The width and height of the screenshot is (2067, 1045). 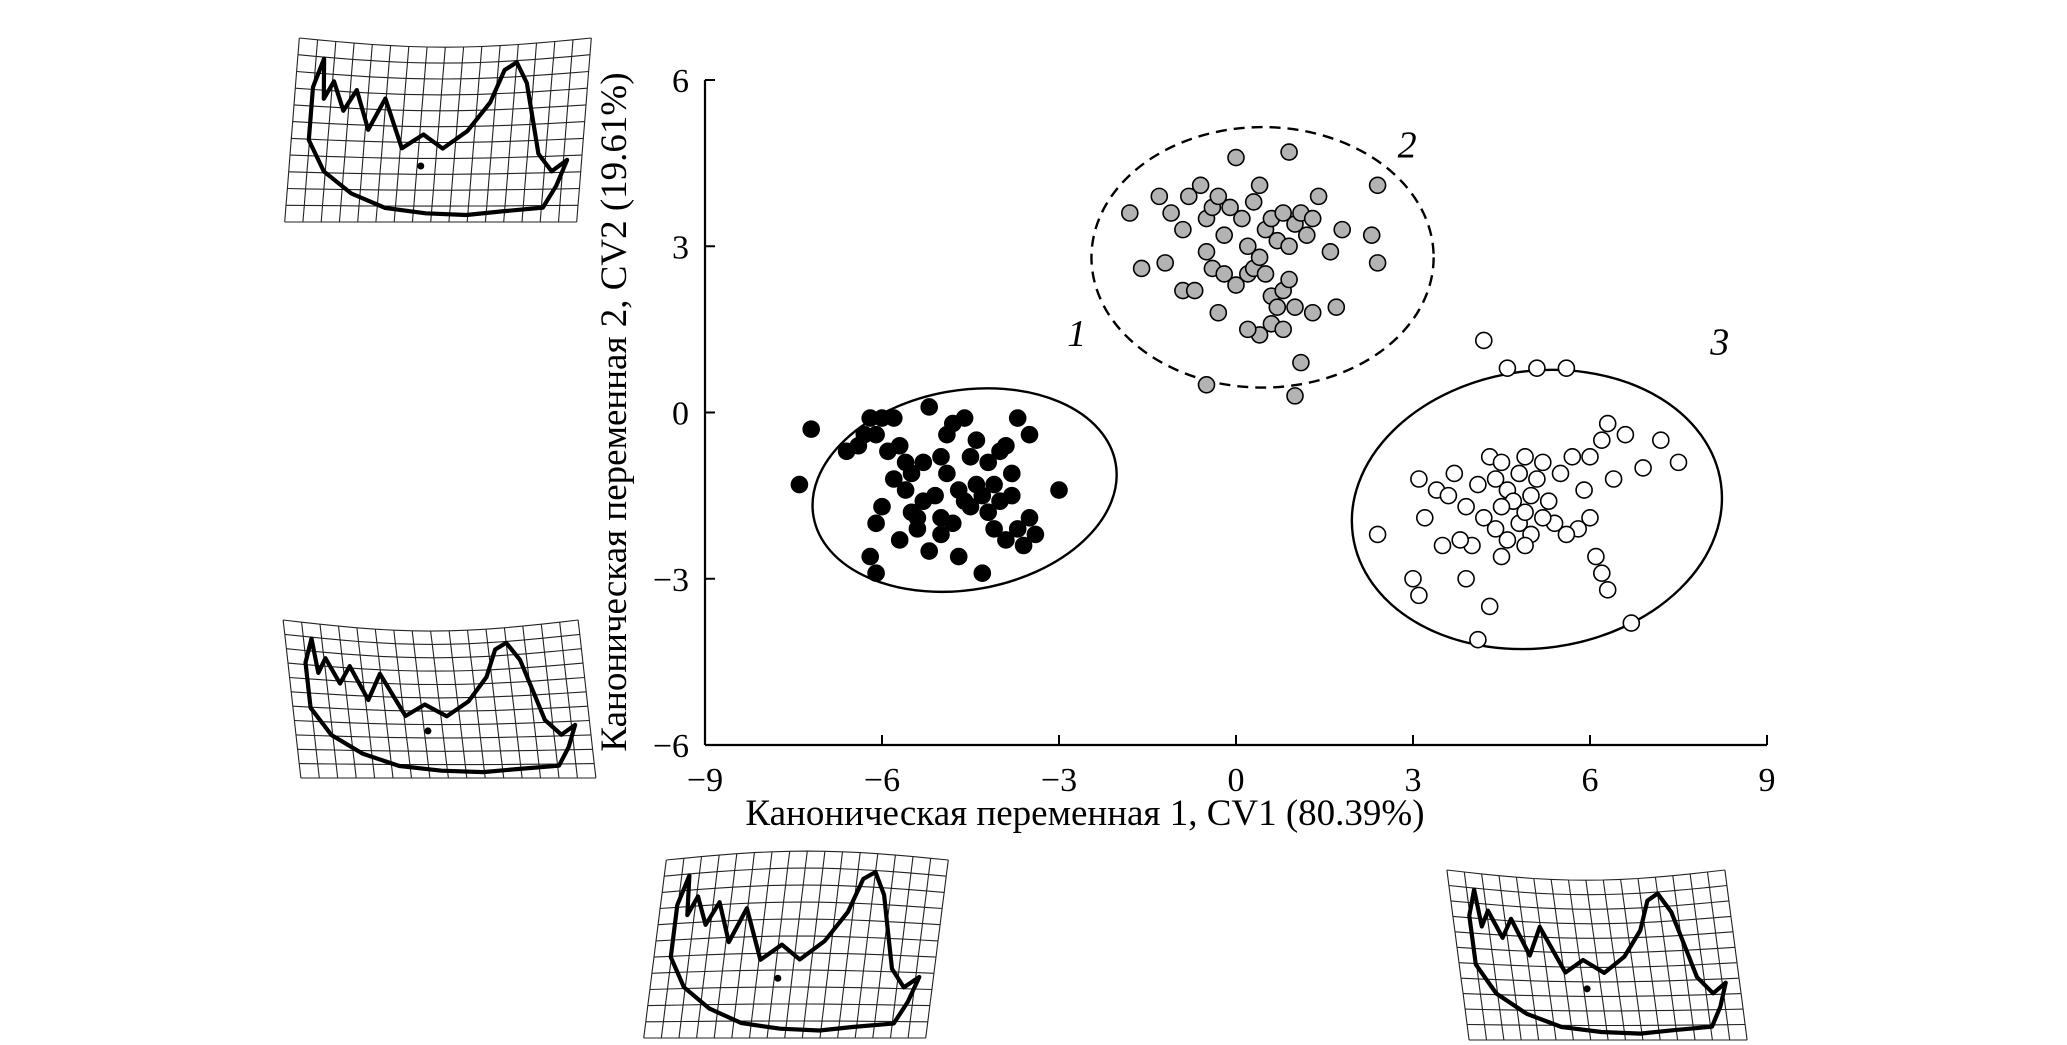 What do you see at coordinates (882, 780) in the screenshot?
I see `x-tick-label: −6` at bounding box center [882, 780].